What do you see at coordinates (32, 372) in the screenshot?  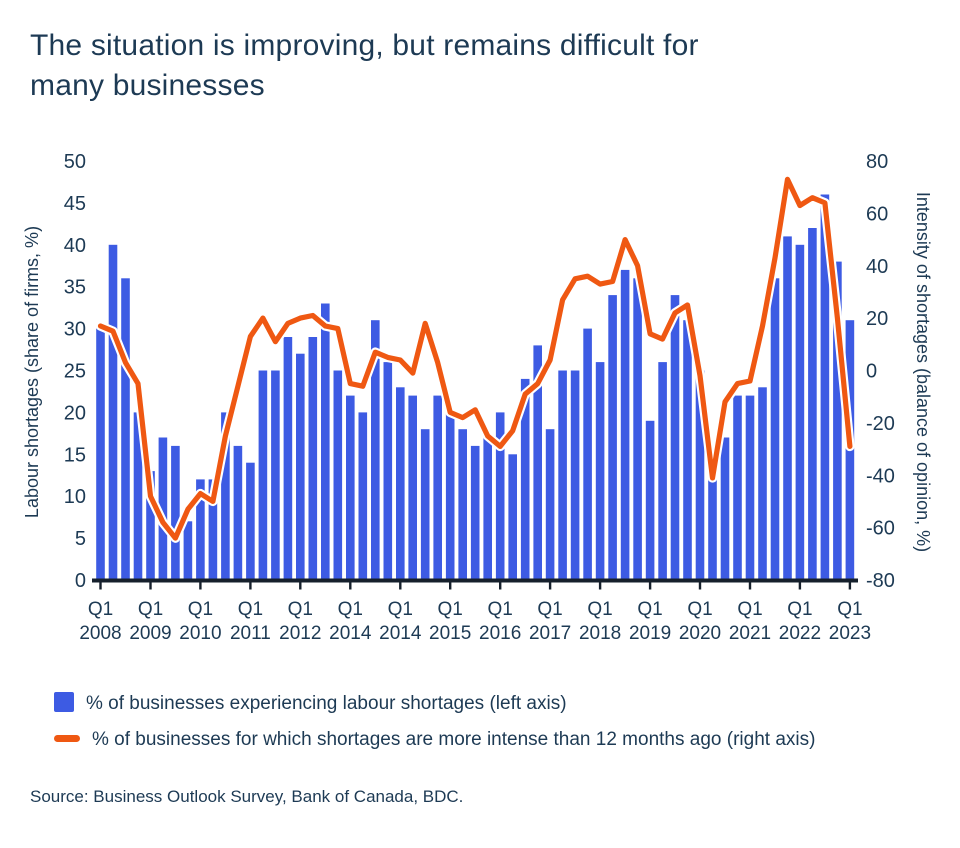 I see `svg-text:Labour shortages (share of fir: Labour shortages (share of firms, %)` at bounding box center [32, 372].